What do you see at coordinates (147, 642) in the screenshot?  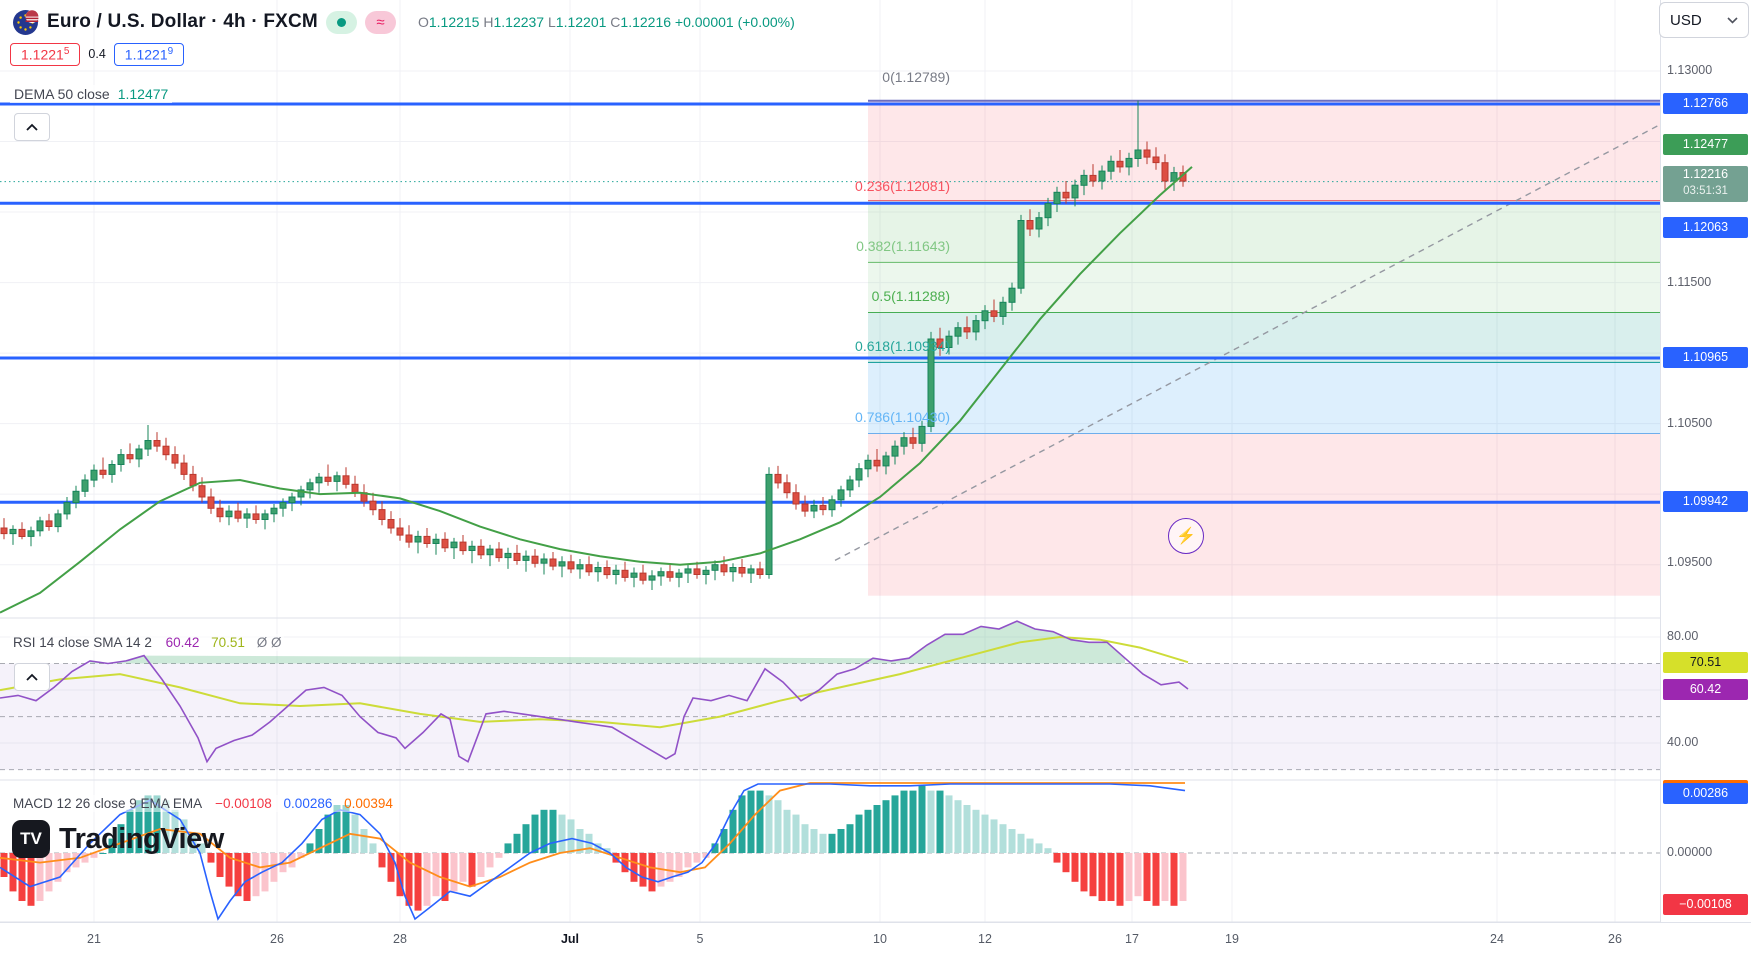 I see `rsi-indicator-legend: RSI 14 close SMA 14 2 60.42 70.51 Ø Ø` at bounding box center [147, 642].